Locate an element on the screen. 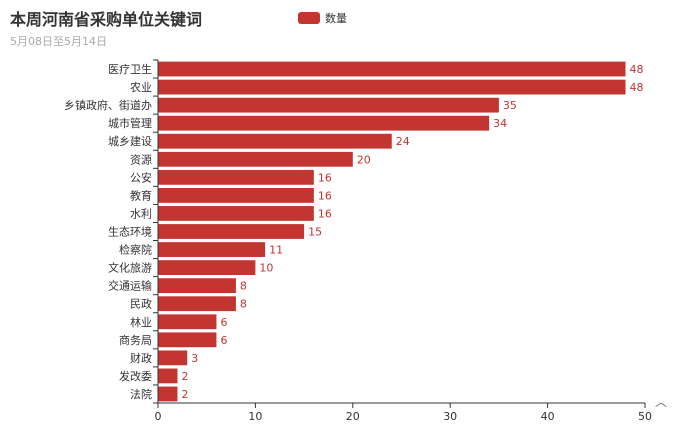  data-label: 34 is located at coordinates (500, 123).